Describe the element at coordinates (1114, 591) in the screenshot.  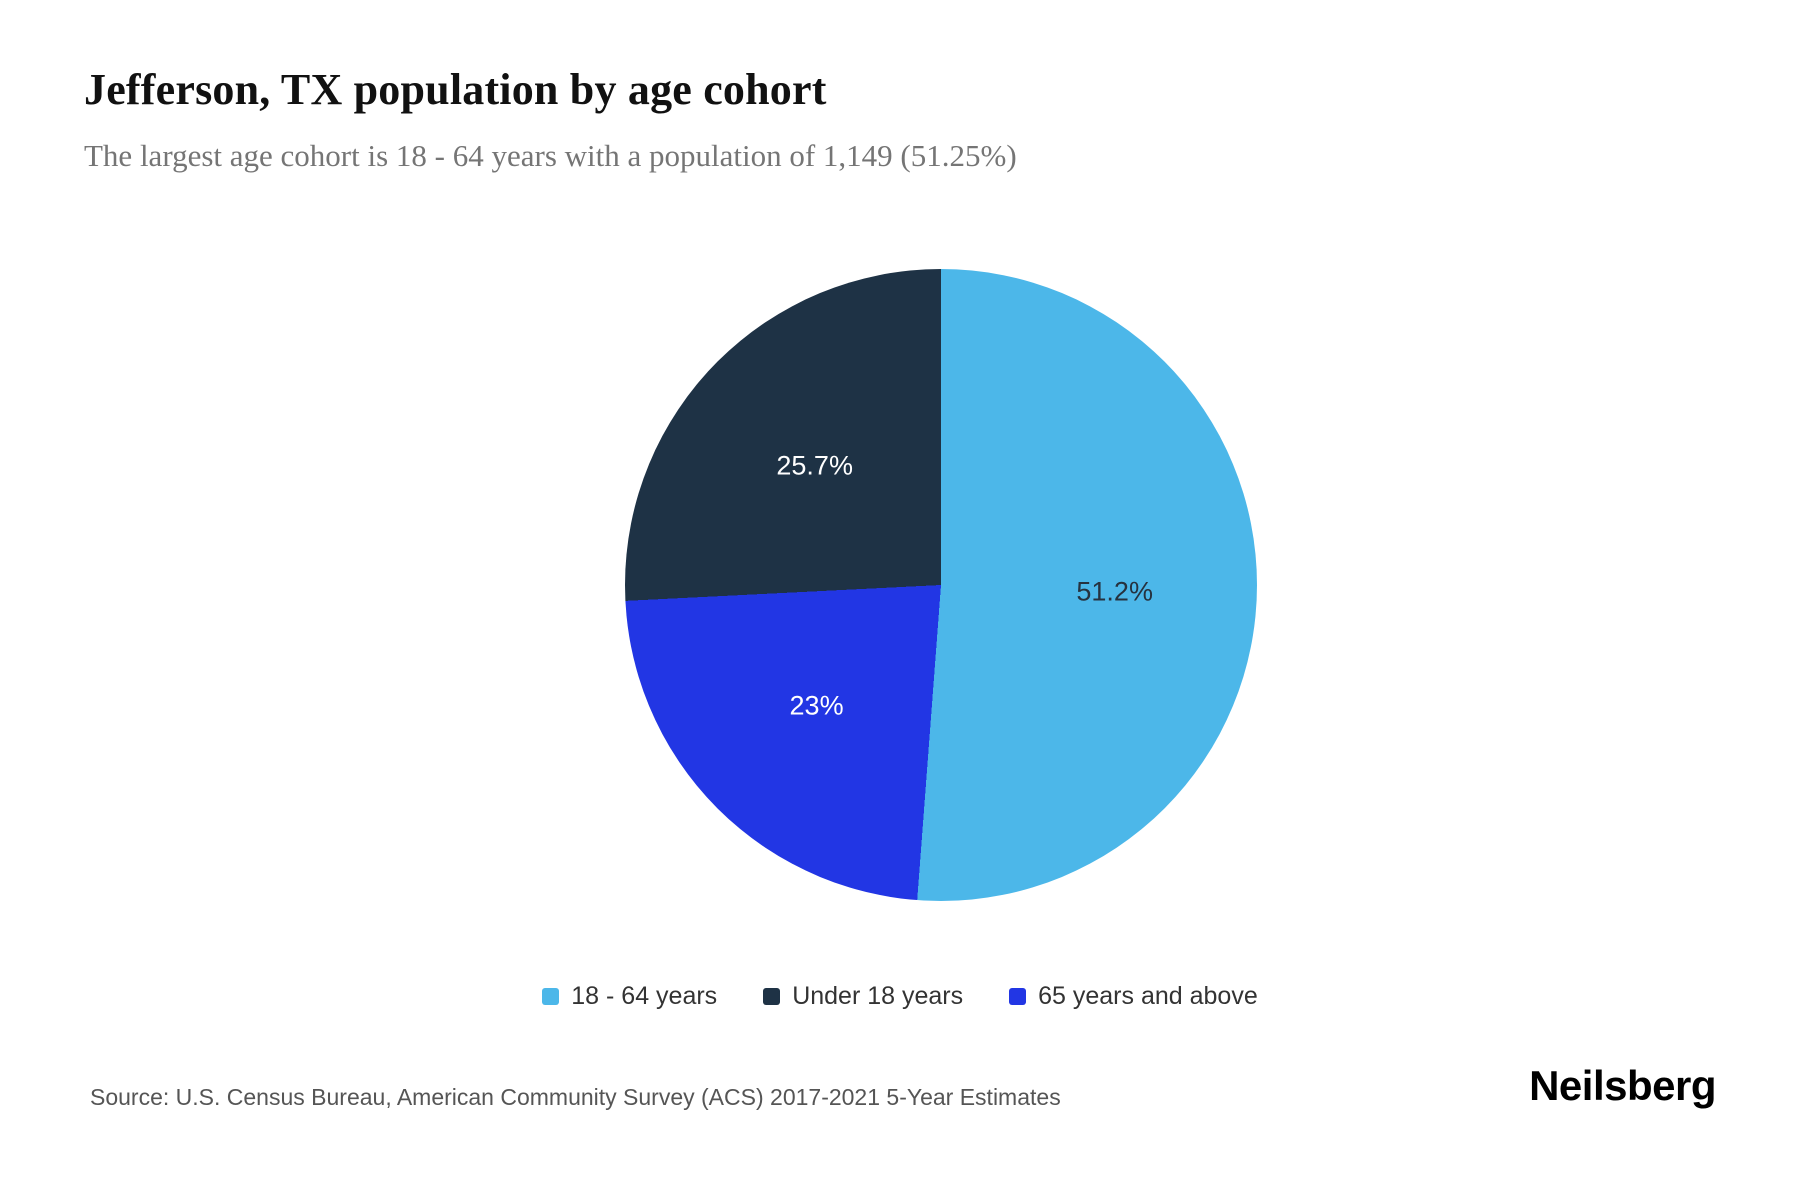
I see `slice-label-0: 51.2%` at that location.